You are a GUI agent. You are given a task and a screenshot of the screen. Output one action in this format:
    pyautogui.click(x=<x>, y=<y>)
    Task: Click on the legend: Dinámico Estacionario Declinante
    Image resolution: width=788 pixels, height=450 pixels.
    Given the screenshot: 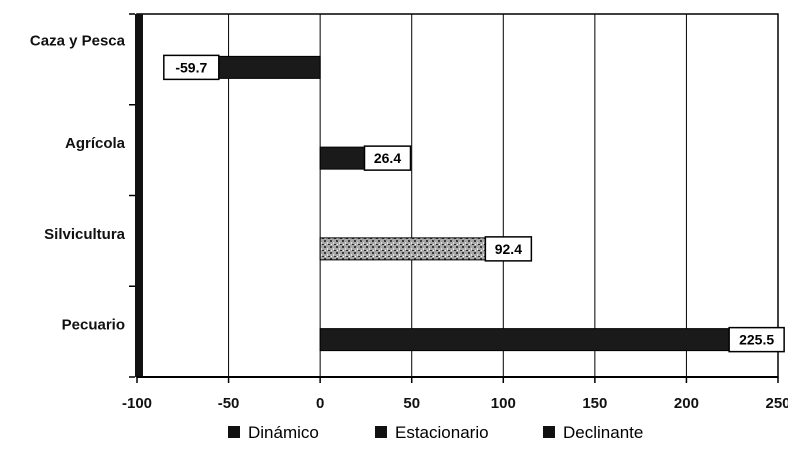 What is the action you would take?
    pyautogui.click(x=435, y=432)
    